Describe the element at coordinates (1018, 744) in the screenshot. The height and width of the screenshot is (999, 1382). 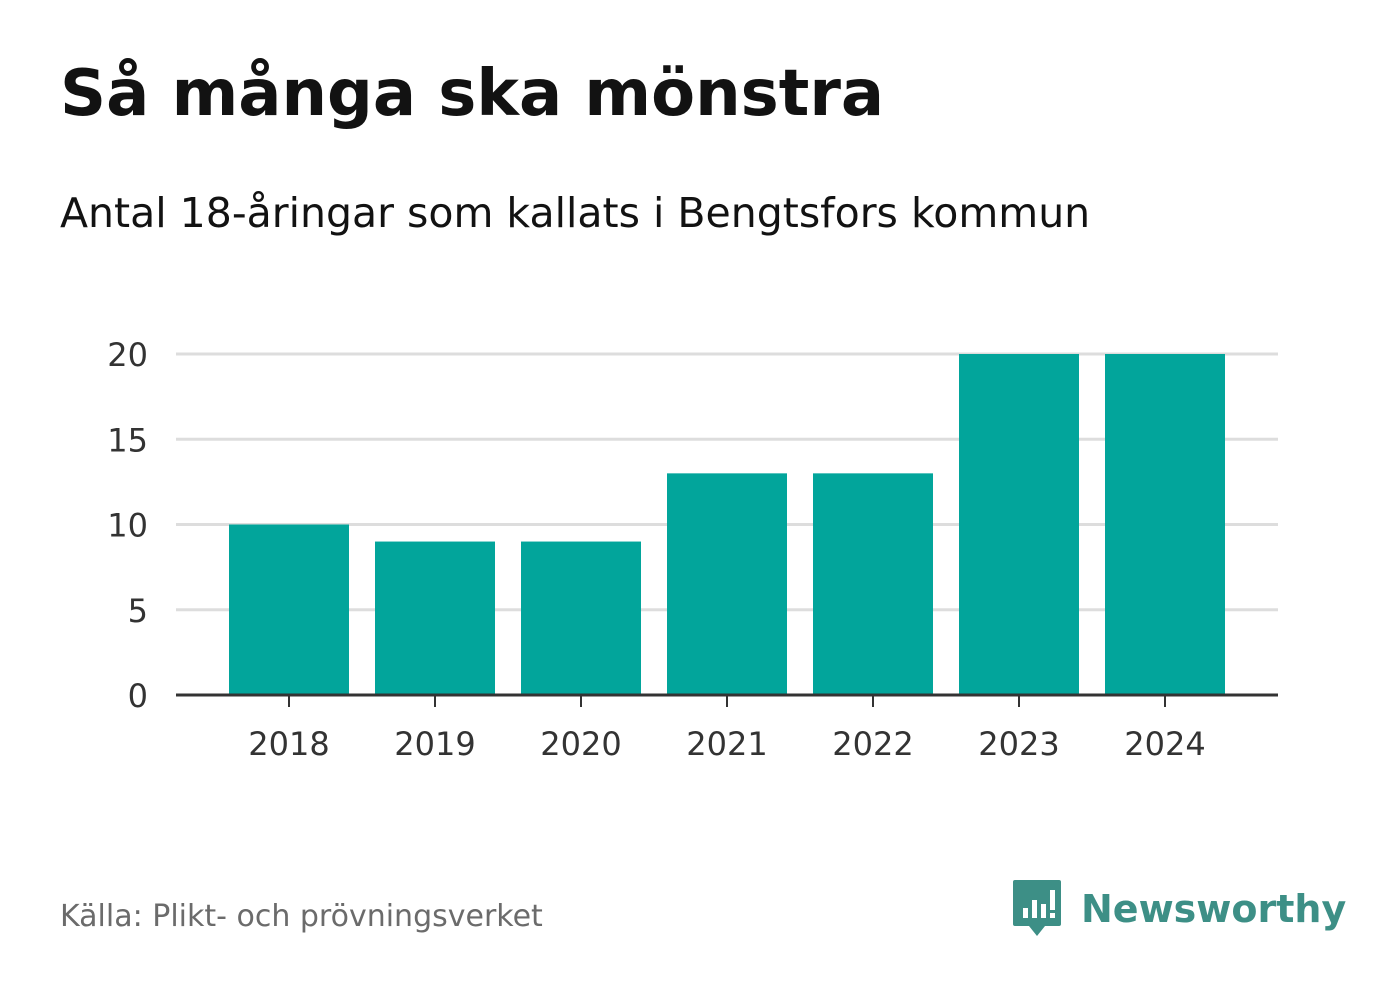
I see `x-tick-label: 2023` at that location.